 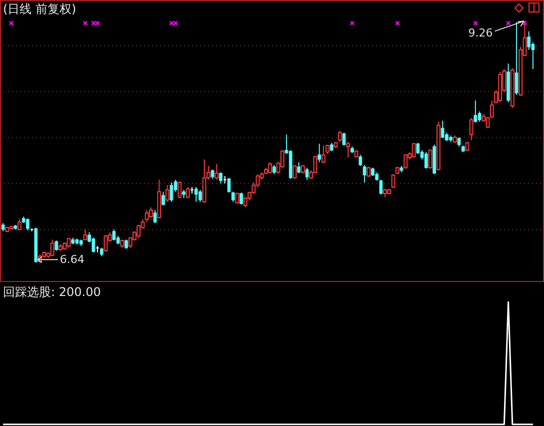 What do you see at coordinates (52, 292) in the screenshot?
I see `chart-title: 回踩选股: 200.00` at bounding box center [52, 292].